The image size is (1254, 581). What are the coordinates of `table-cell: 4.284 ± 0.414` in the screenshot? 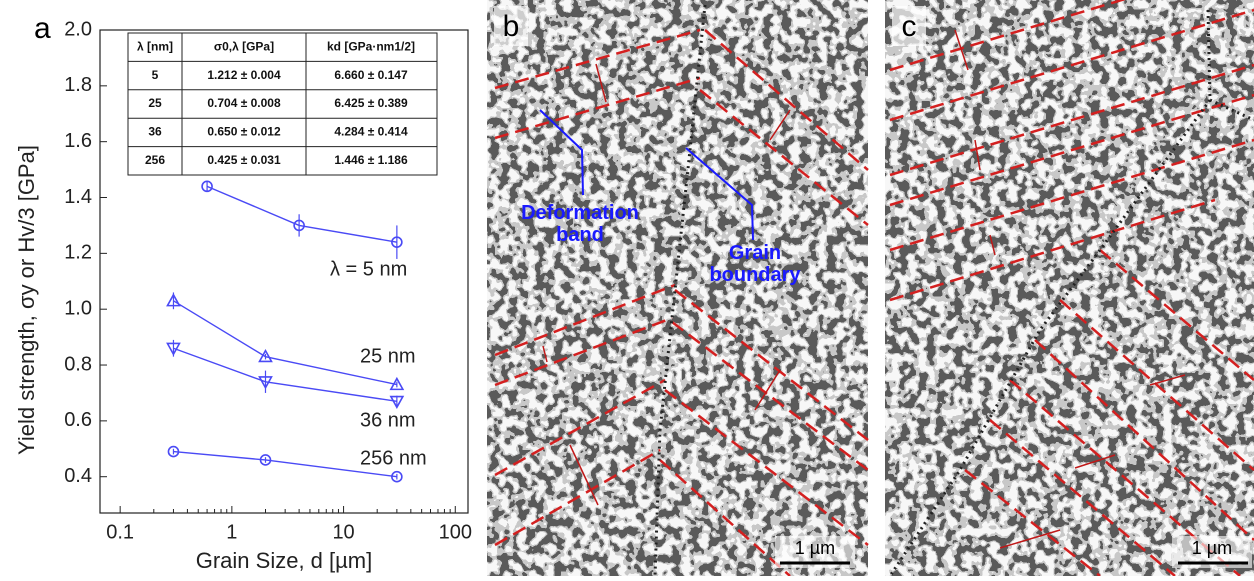 It's located at (371, 132).